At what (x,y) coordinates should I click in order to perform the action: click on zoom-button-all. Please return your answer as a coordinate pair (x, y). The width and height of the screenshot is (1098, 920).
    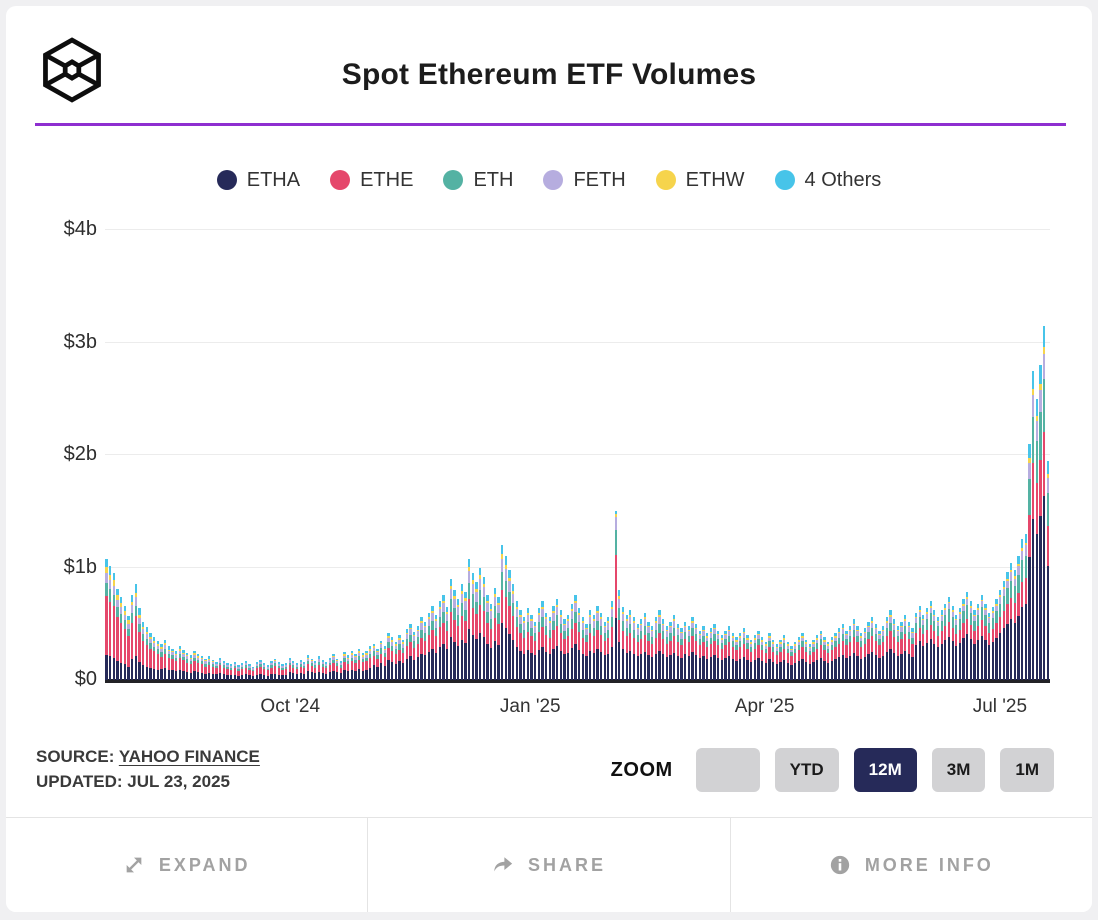
    Looking at the image, I should click on (727, 770).